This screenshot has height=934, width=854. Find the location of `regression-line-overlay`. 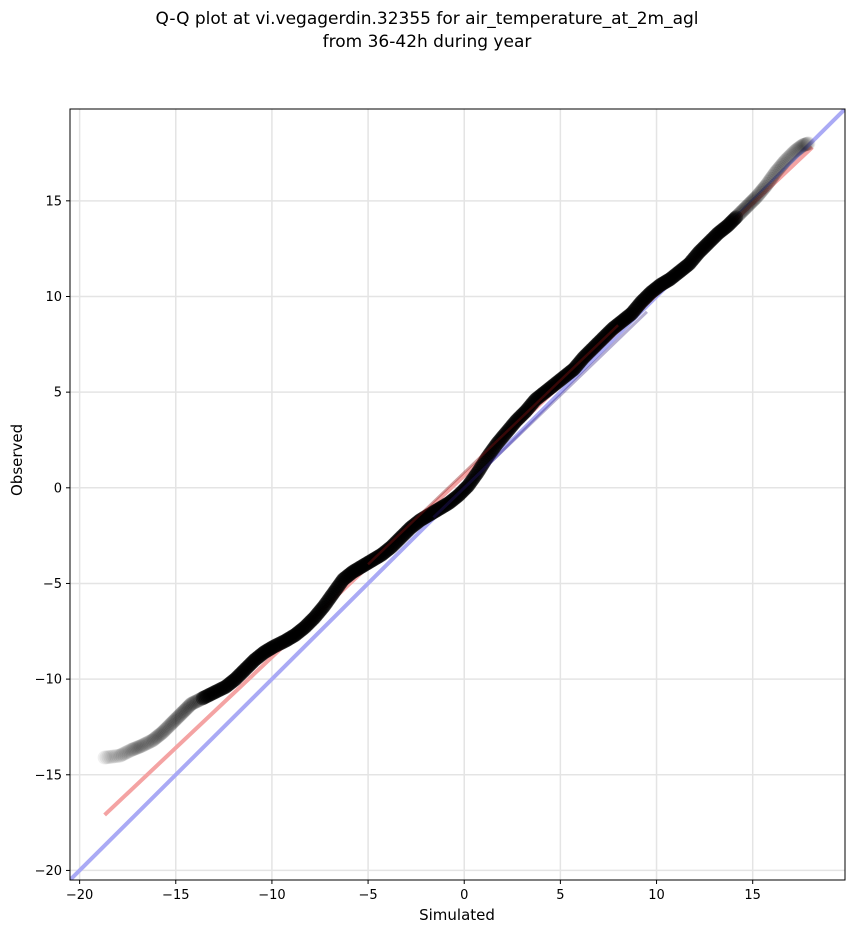

regression-line-overlay is located at coordinates (493, 445).